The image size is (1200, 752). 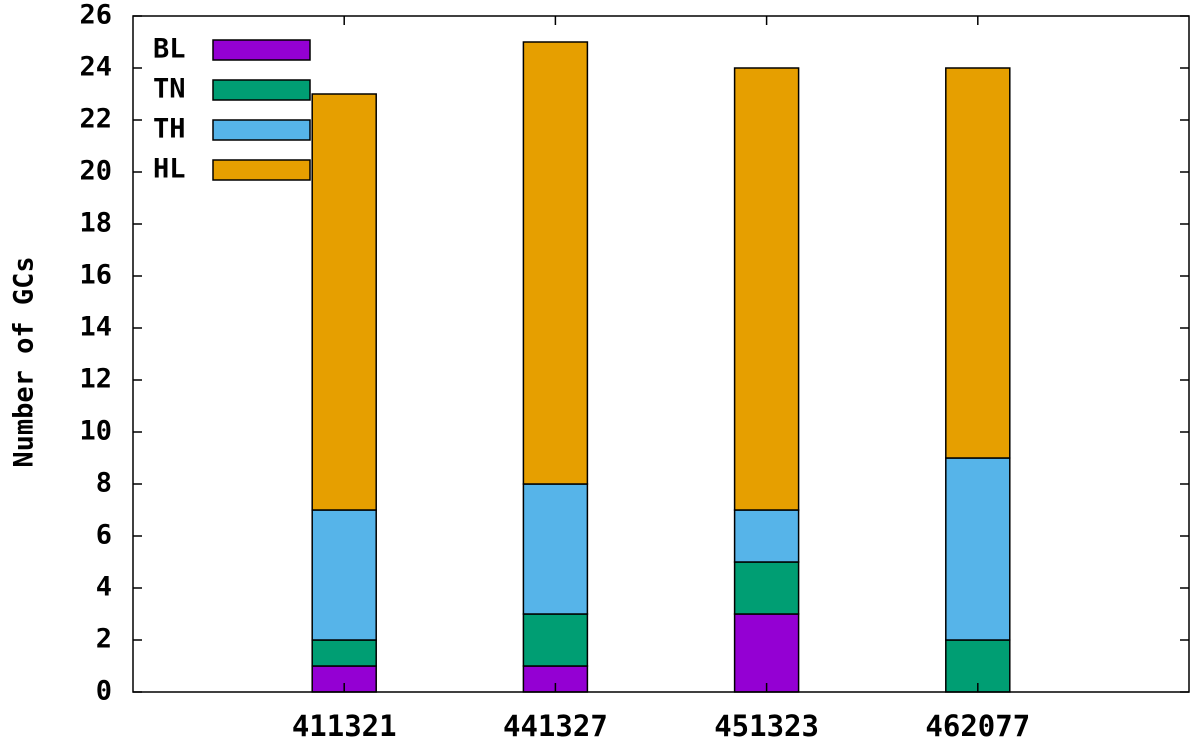 I want to click on x-tick-label: 411321, so click(x=344, y=726).